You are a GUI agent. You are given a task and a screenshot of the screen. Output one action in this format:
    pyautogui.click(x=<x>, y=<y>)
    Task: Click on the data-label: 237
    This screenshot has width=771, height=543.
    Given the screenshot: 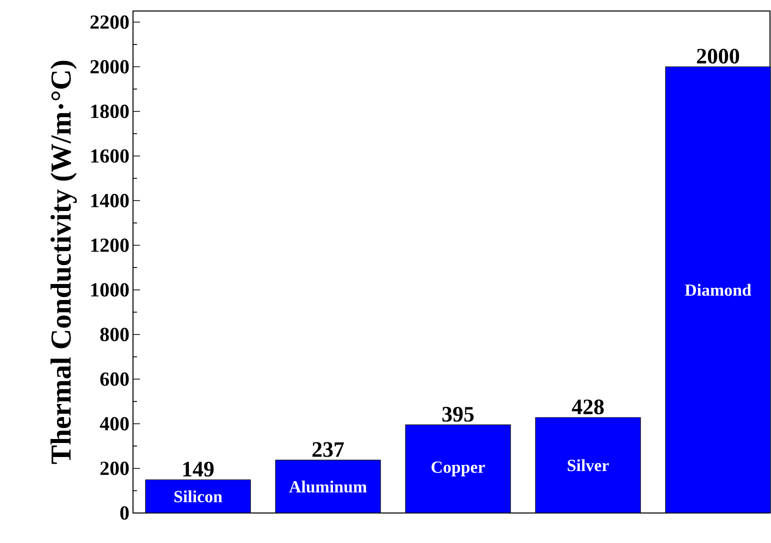 What is the action you would take?
    pyautogui.click(x=328, y=449)
    